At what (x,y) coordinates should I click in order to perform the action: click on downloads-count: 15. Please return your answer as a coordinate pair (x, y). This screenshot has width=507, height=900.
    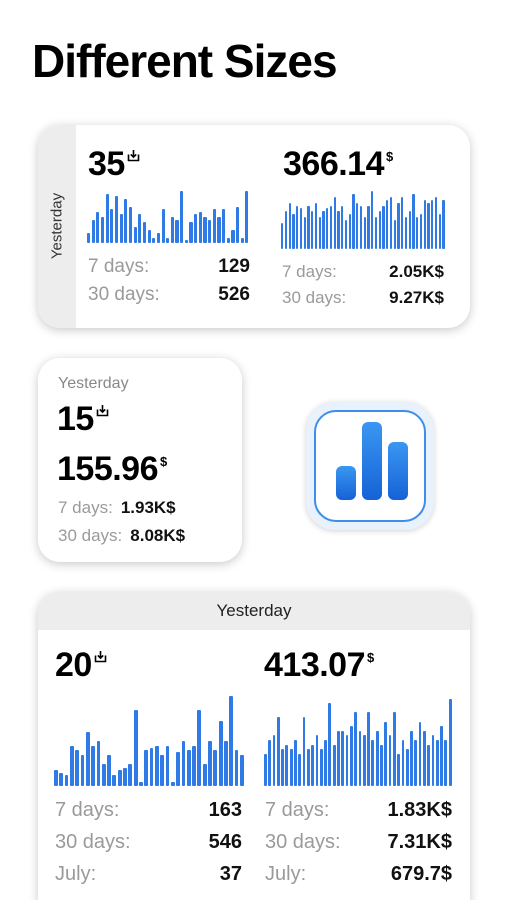
    Looking at the image, I should click on (83, 419).